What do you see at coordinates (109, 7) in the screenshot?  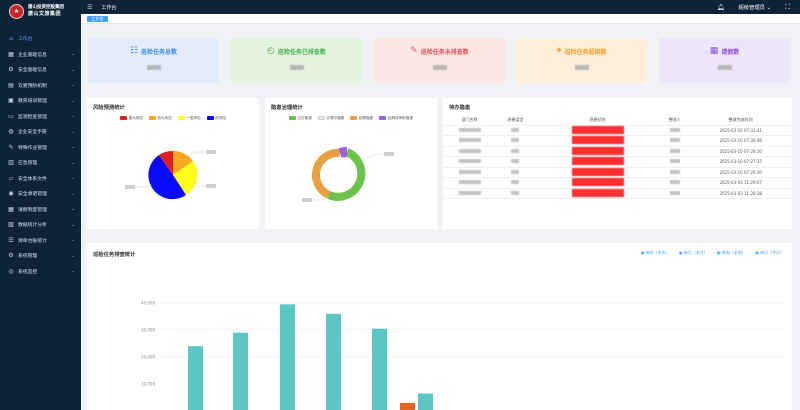 I see `breadcrumb: 工作台` at bounding box center [109, 7].